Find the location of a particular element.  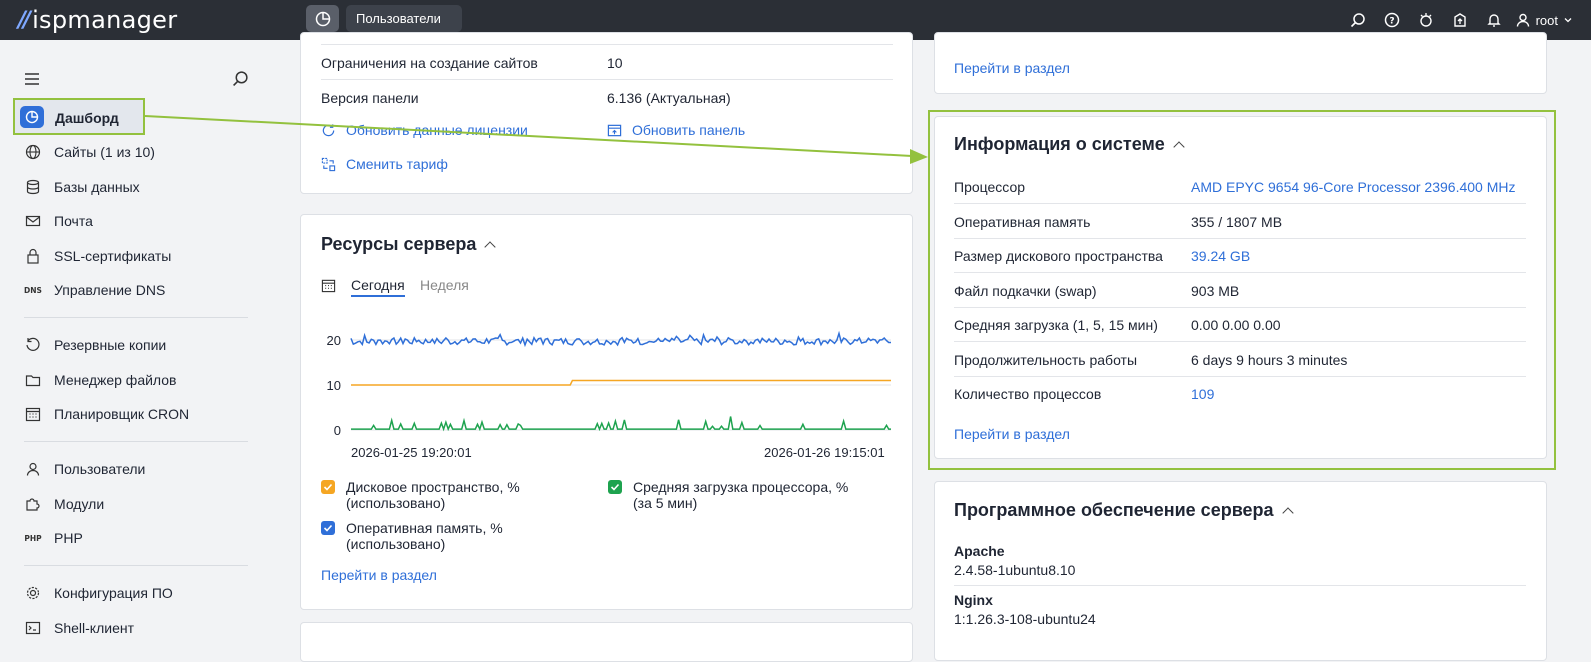

change-plan-link: Сменить тариф is located at coordinates (384, 164).